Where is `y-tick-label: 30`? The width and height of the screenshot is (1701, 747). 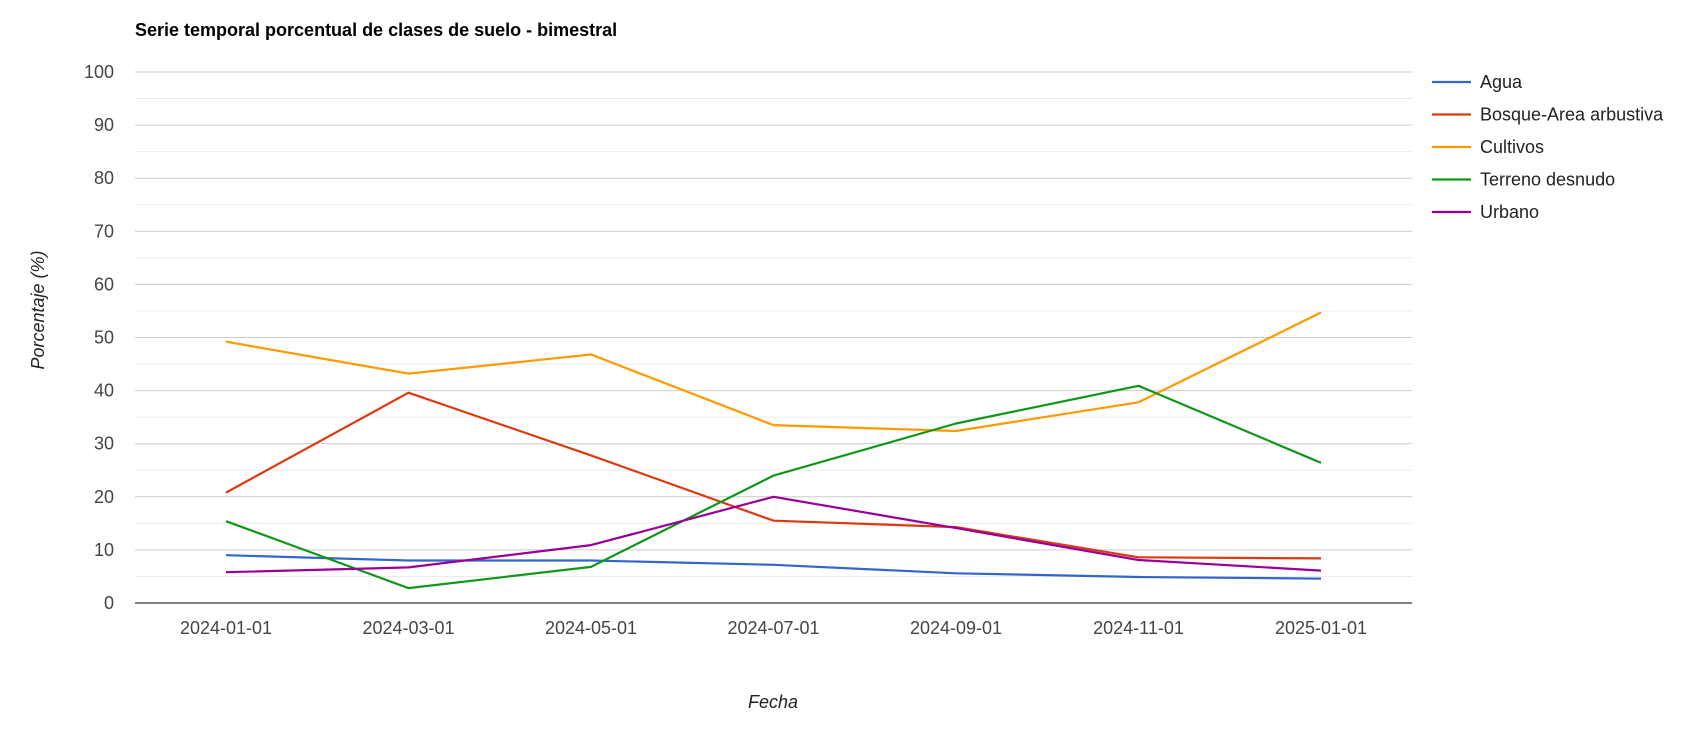
y-tick-label: 30 is located at coordinates (104, 444).